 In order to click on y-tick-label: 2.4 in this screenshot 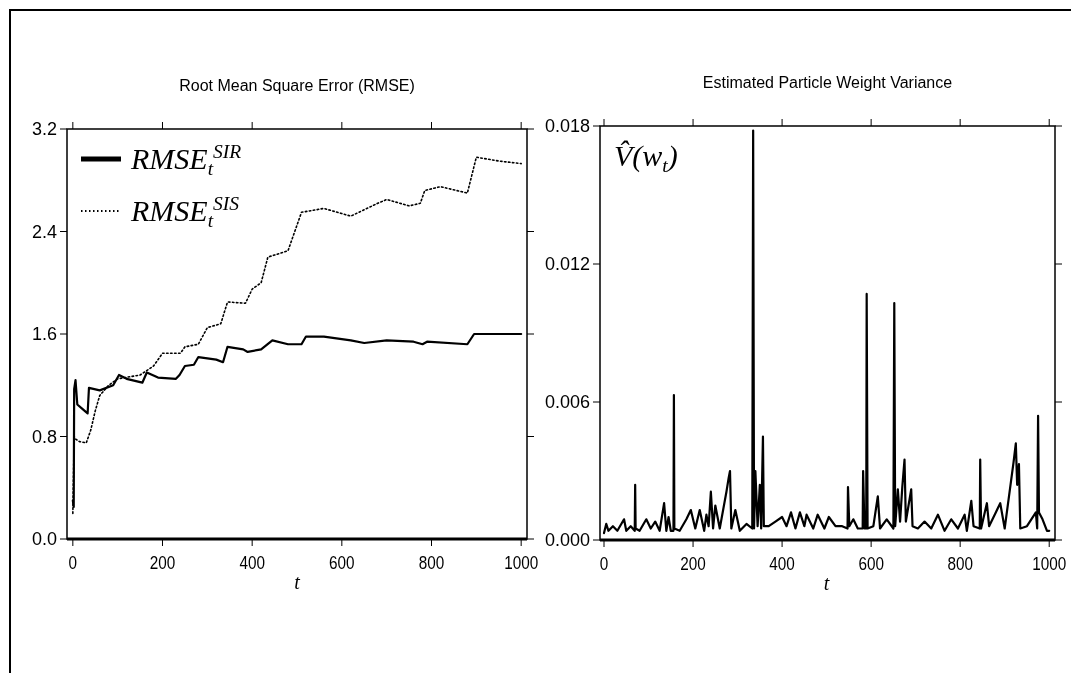, I will do `click(44, 231)`.